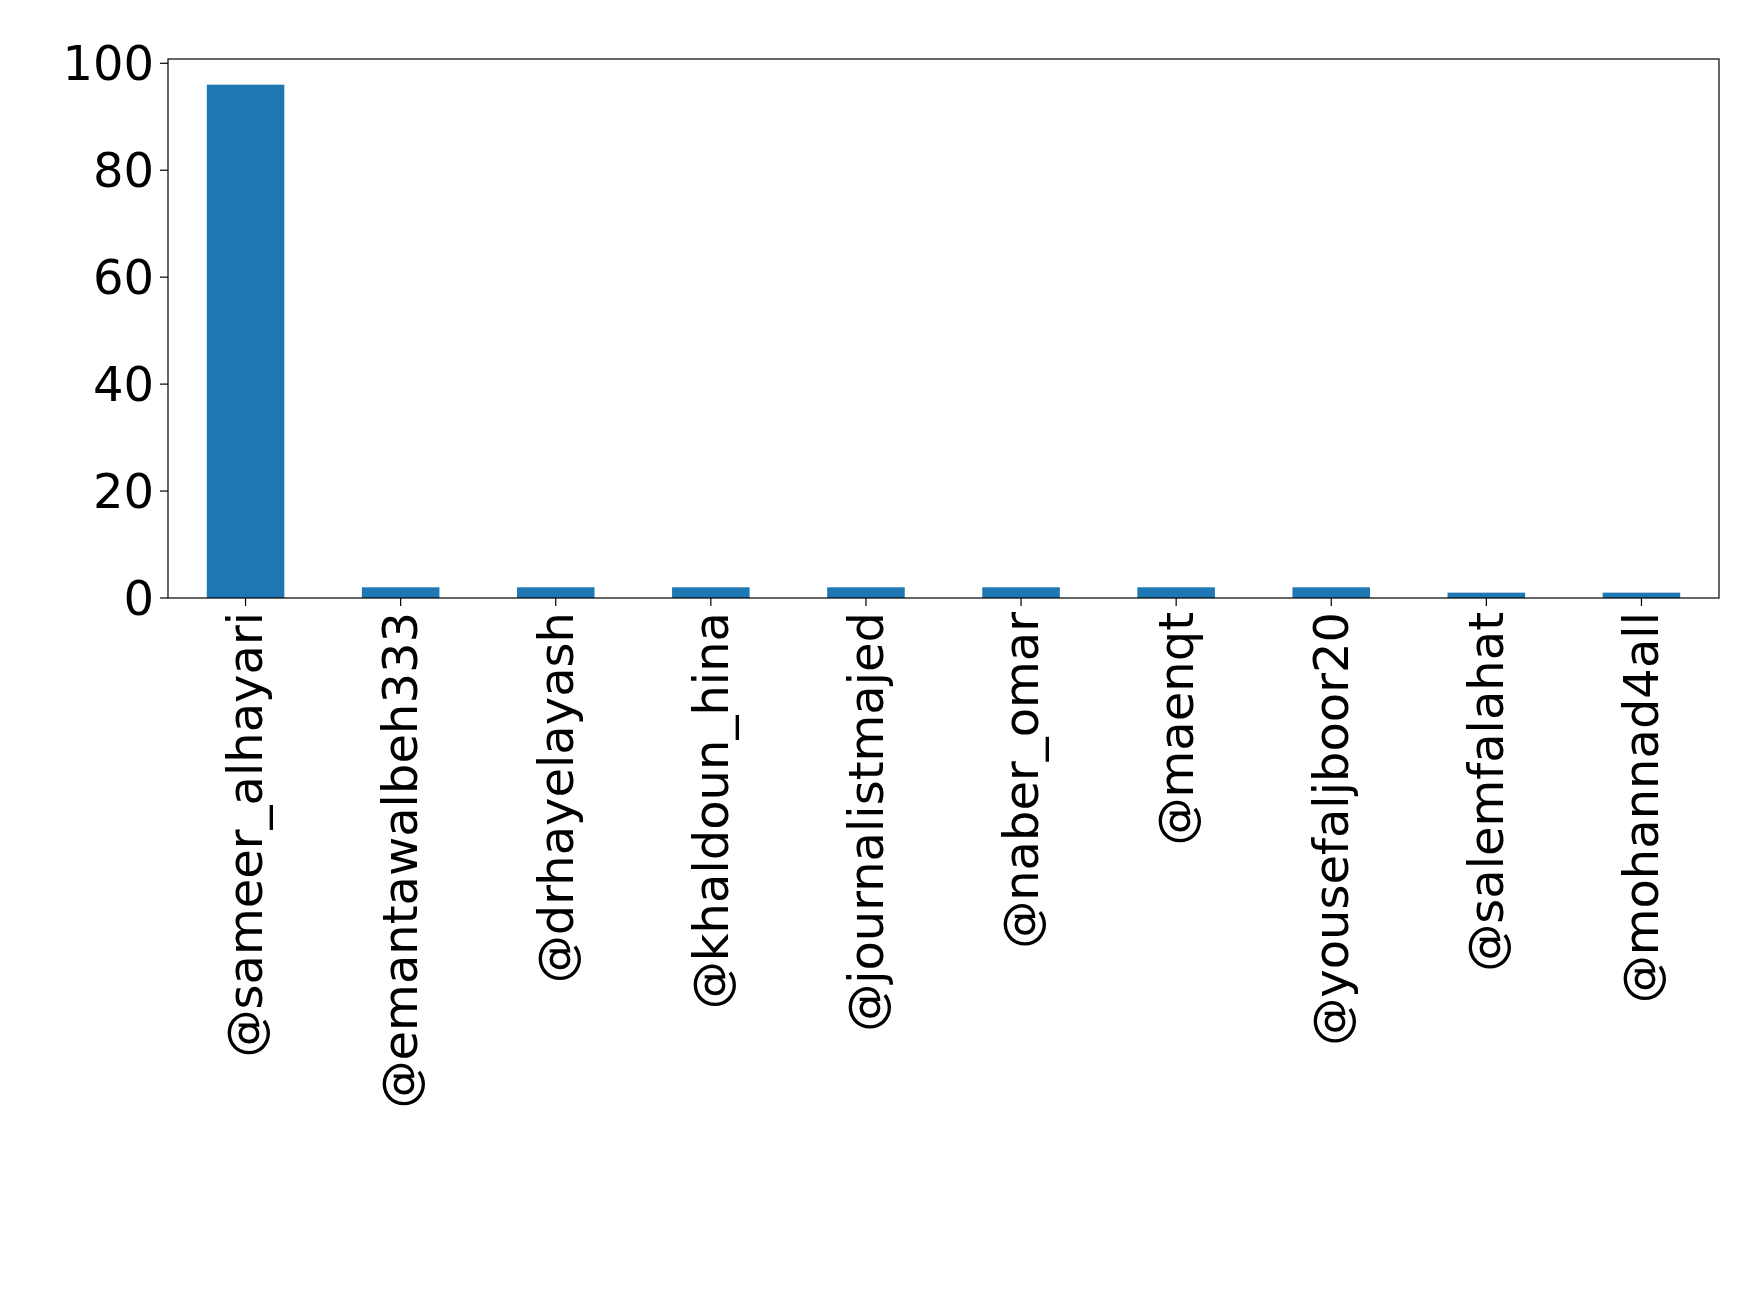 This screenshot has height=1294, width=1758. What do you see at coordinates (555, 798) in the screenshot?
I see `x-tick-label: @drhayelayash` at bounding box center [555, 798].